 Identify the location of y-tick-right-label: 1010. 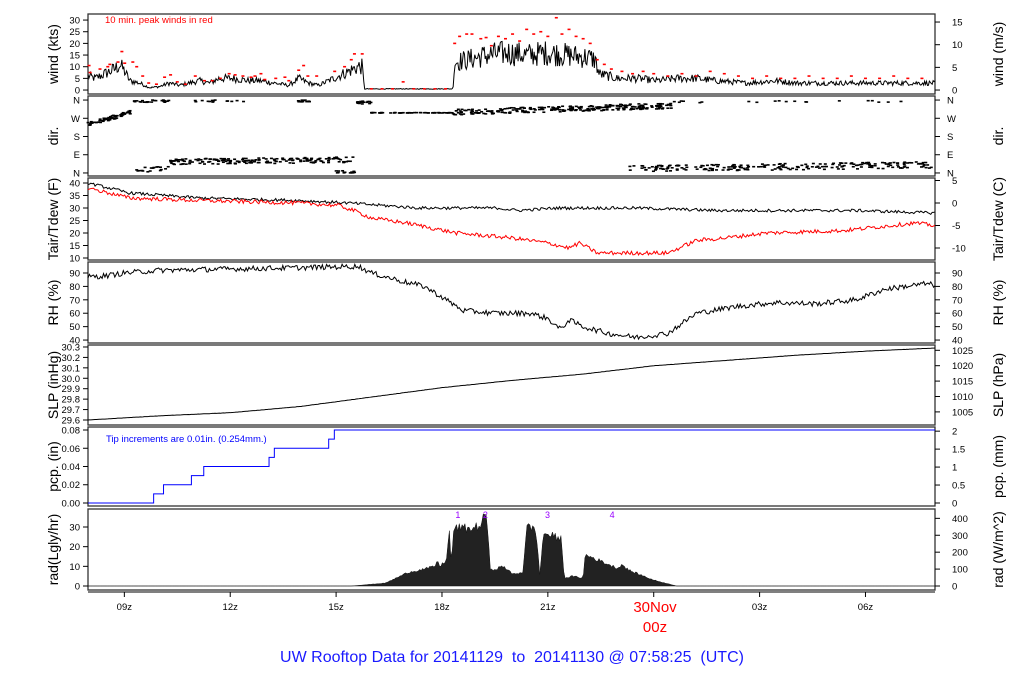
(962, 397).